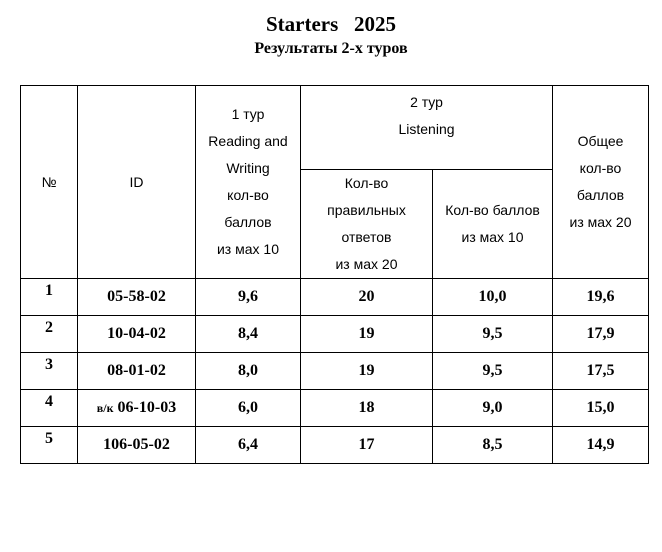  Describe the element at coordinates (601, 182) in the screenshot. I see `header-cell: Общее кол-во баллов из мах 20` at that location.